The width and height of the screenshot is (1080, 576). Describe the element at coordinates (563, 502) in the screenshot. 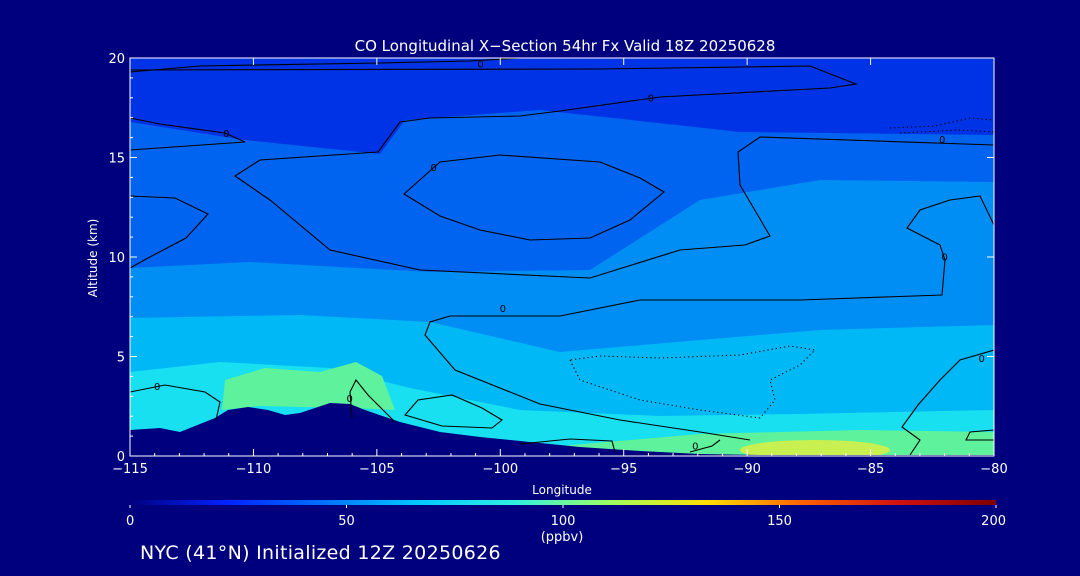

I see `colorbar` at that location.